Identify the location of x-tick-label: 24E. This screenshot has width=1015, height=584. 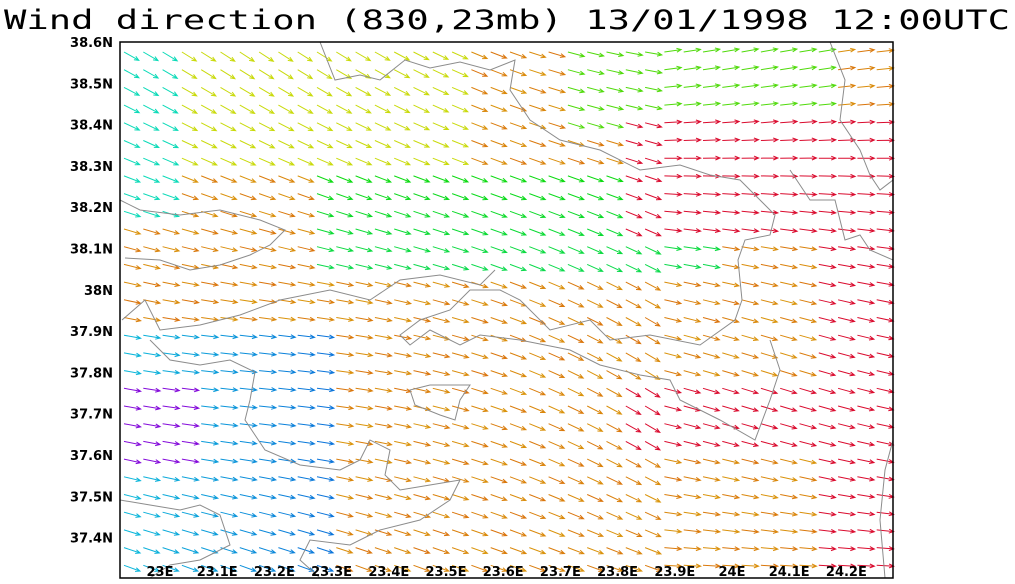
(732, 572).